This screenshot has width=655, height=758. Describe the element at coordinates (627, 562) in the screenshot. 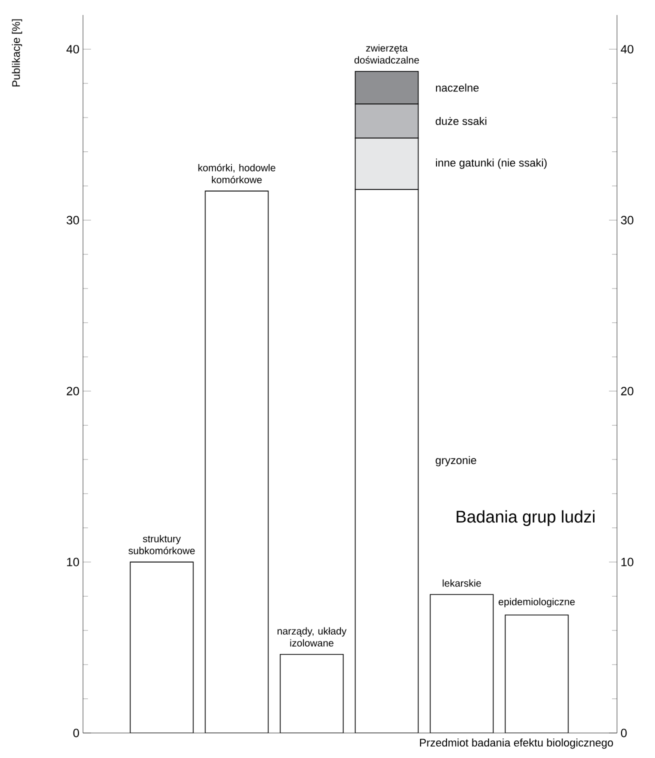

I see `y2-tick-label: 10` at that location.